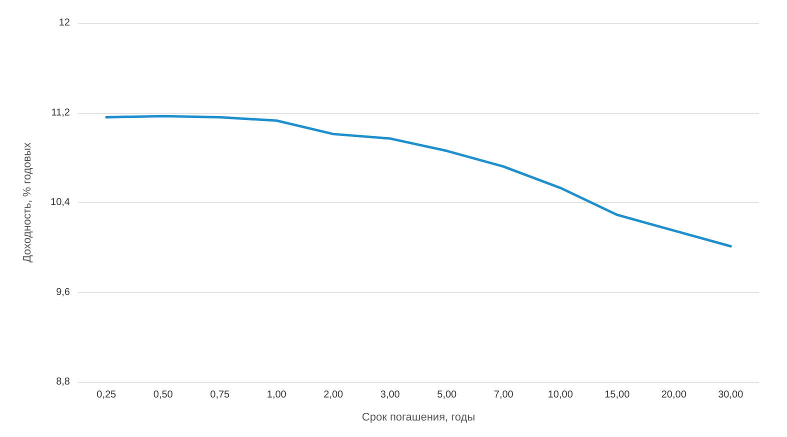 The image size is (787, 437). What do you see at coordinates (617, 395) in the screenshot?
I see `x-tick-label: 15,00` at bounding box center [617, 395].